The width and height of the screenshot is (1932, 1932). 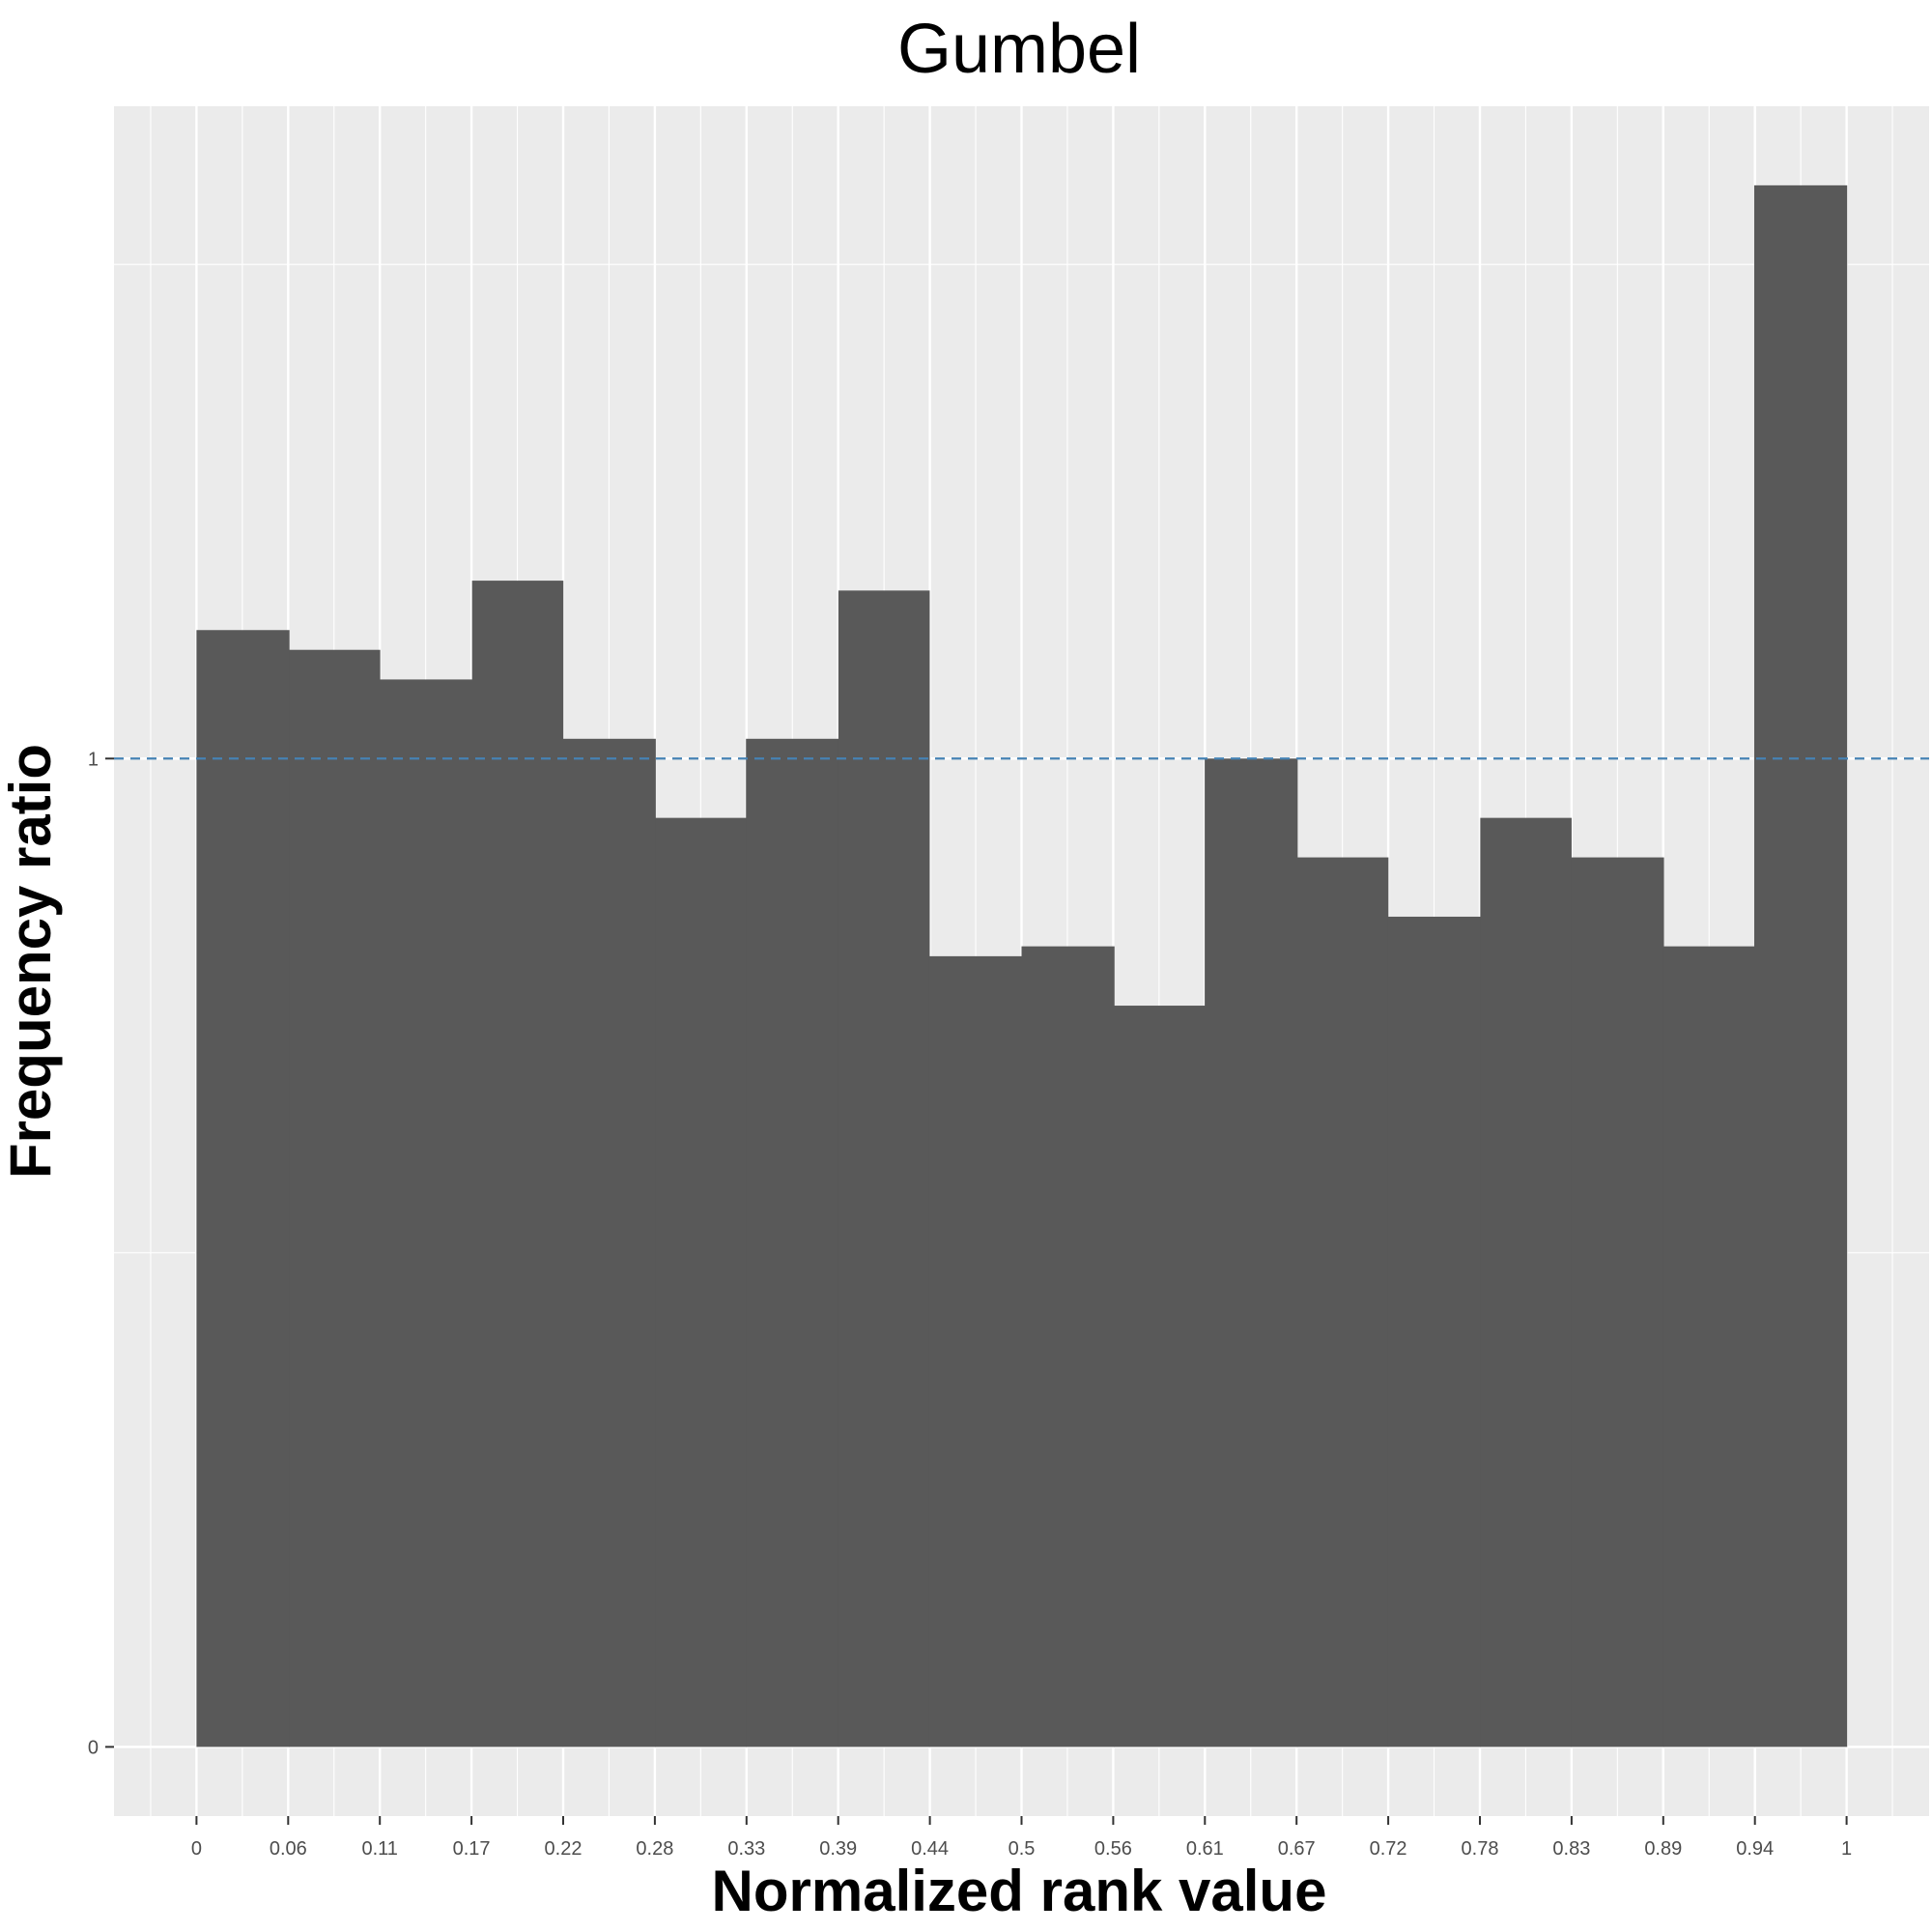 What do you see at coordinates (1571, 1849) in the screenshot?
I see `x-tick-label: 0.83` at bounding box center [1571, 1849].